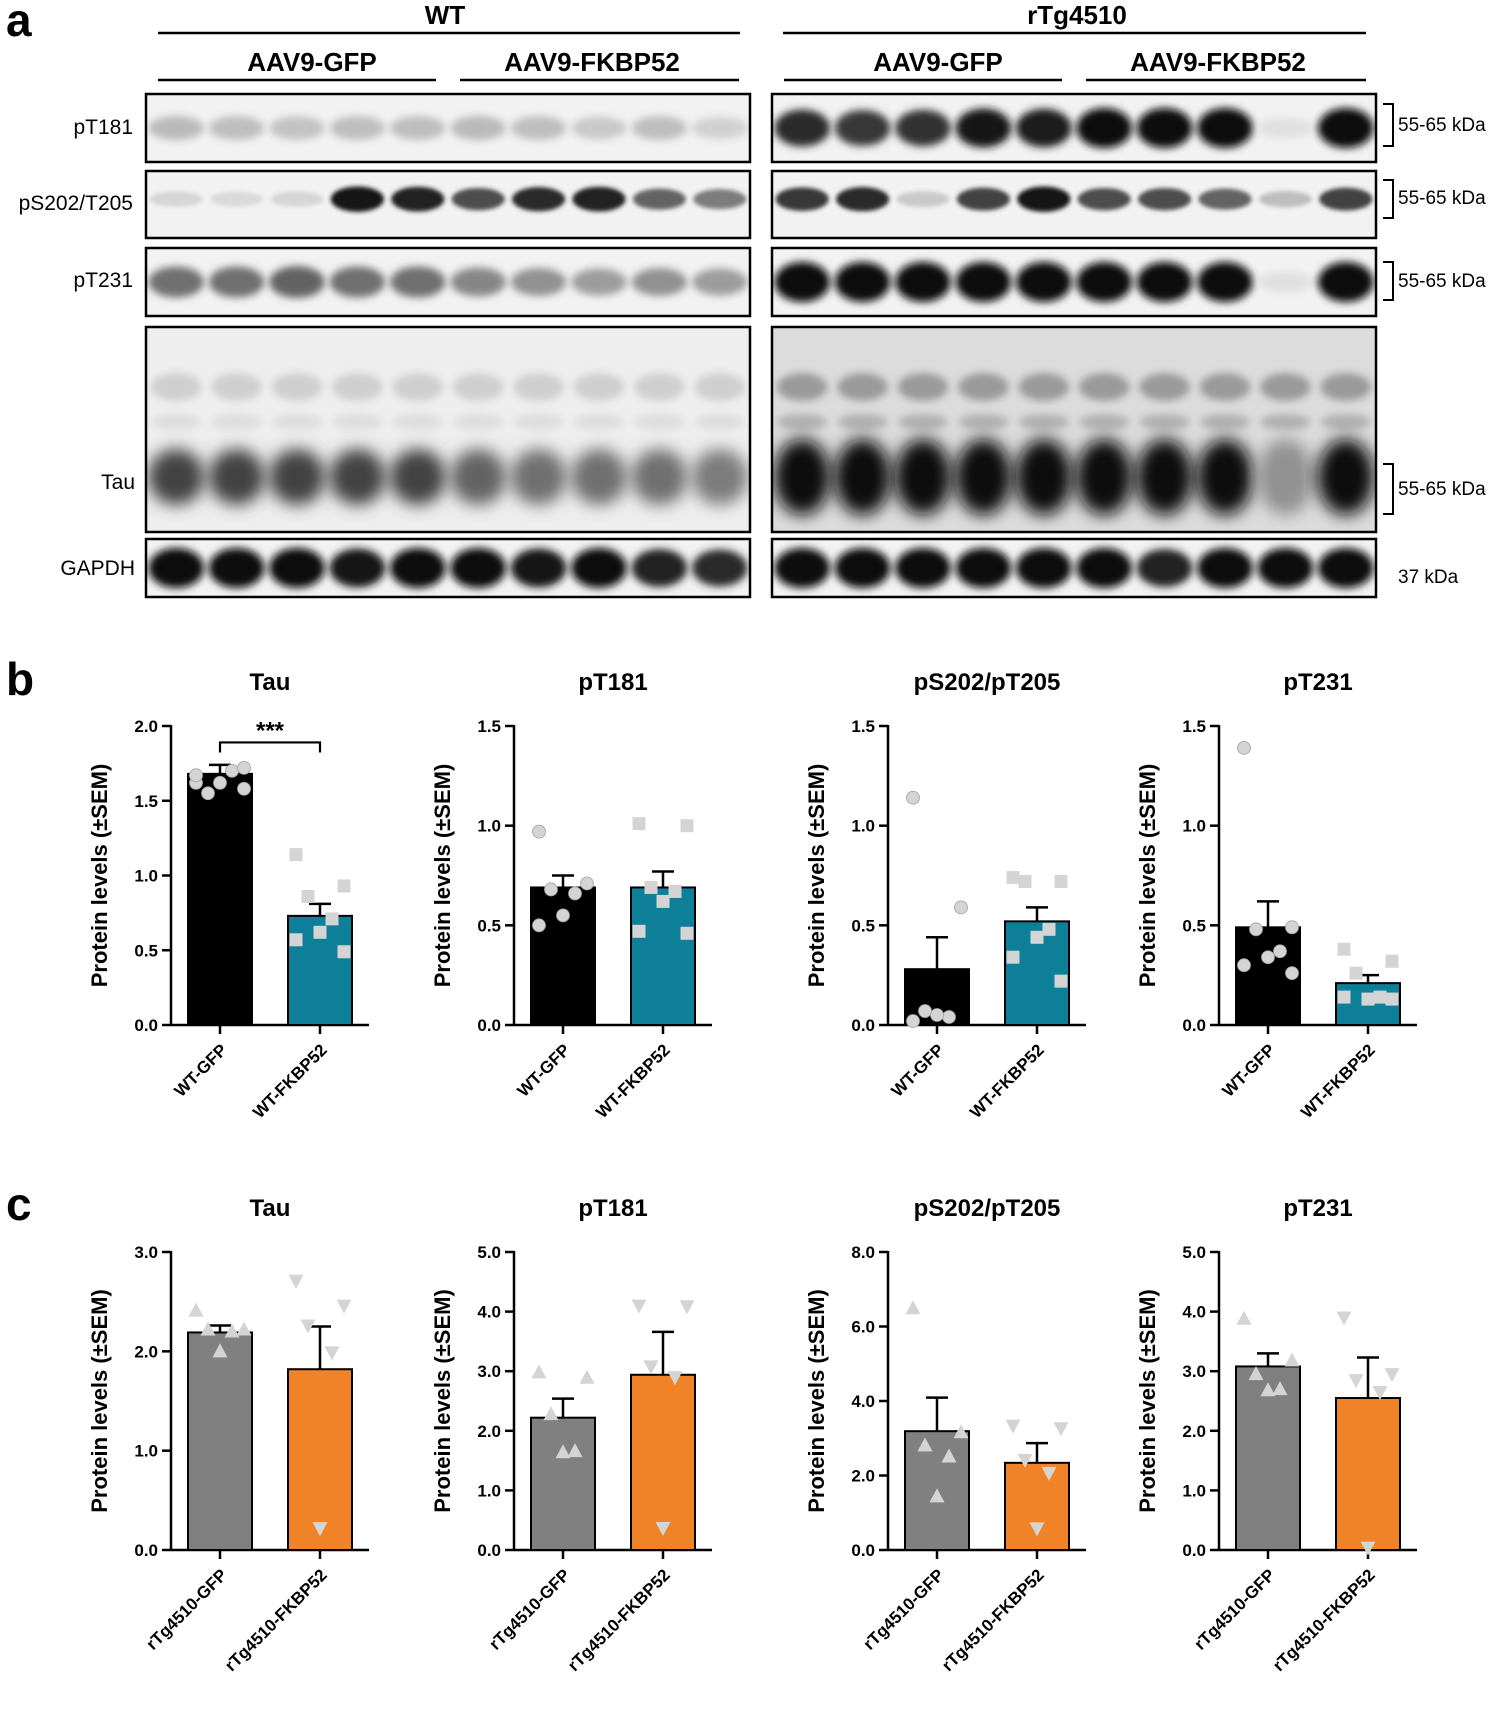 The height and width of the screenshot is (1709, 1501). I want to click on panel-c-letter: c, so click(19, 1204).